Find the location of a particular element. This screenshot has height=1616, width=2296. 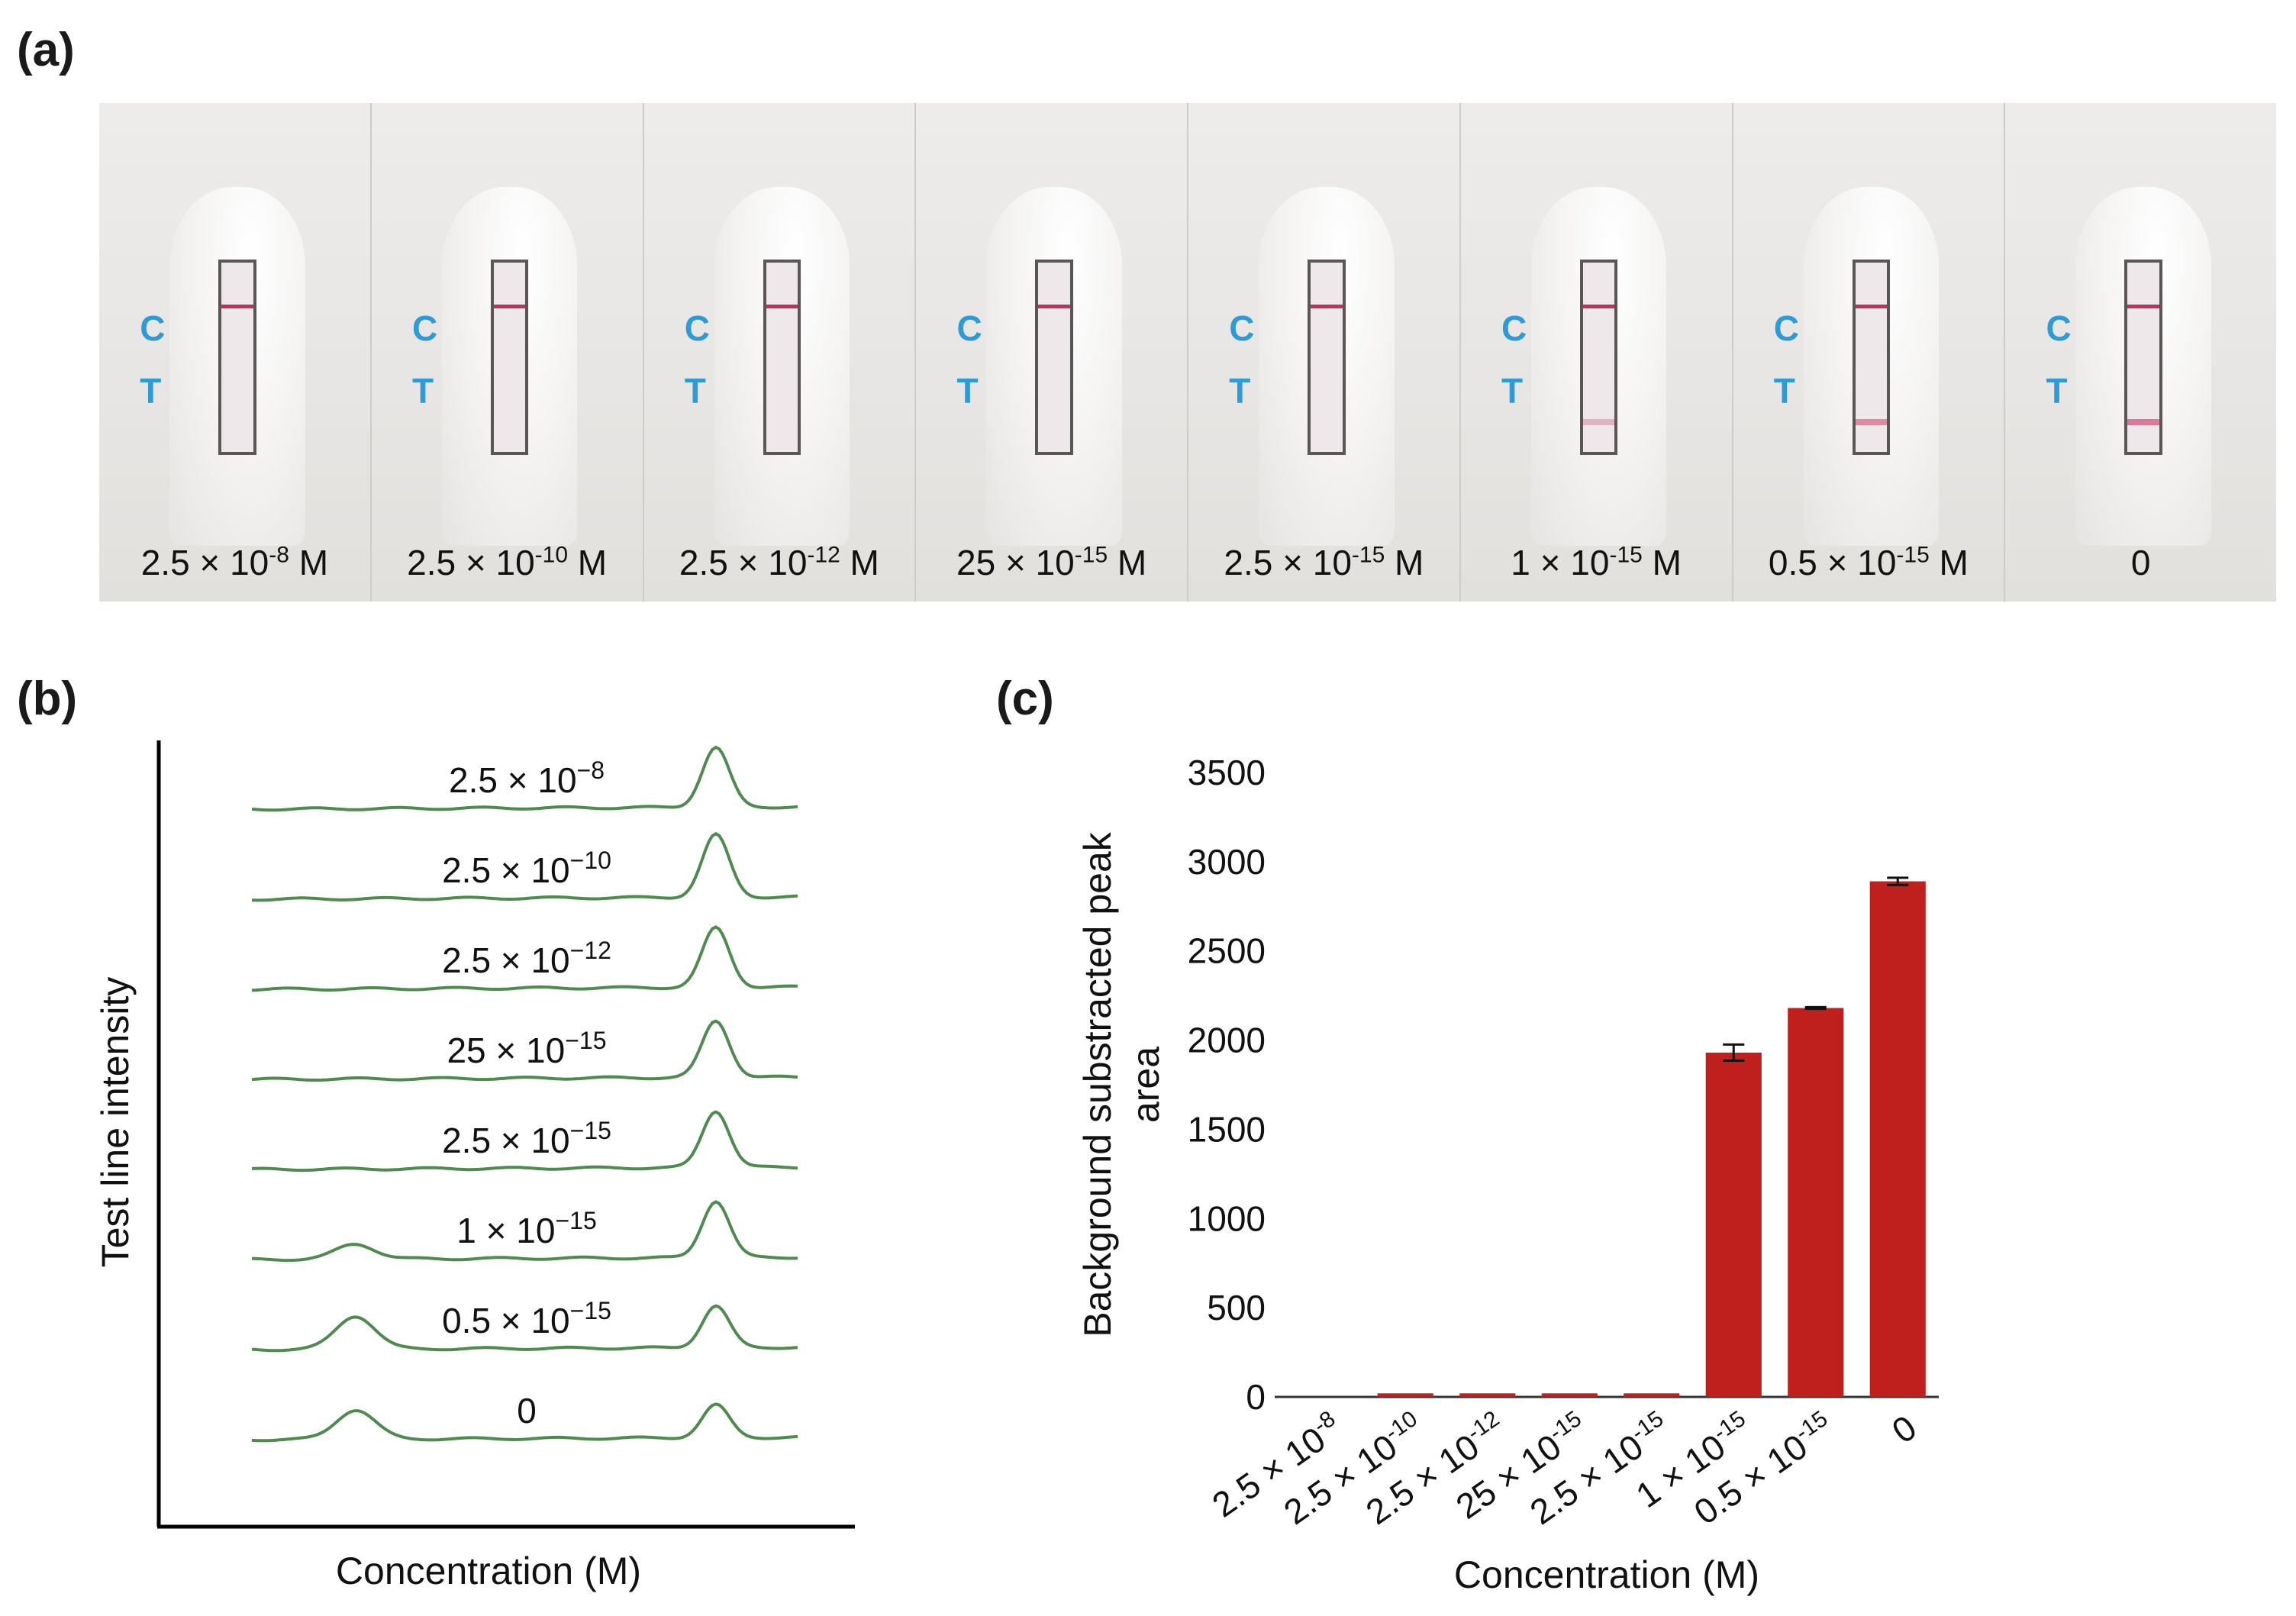

y-tick-label: 1000 is located at coordinates (1227, 1218).